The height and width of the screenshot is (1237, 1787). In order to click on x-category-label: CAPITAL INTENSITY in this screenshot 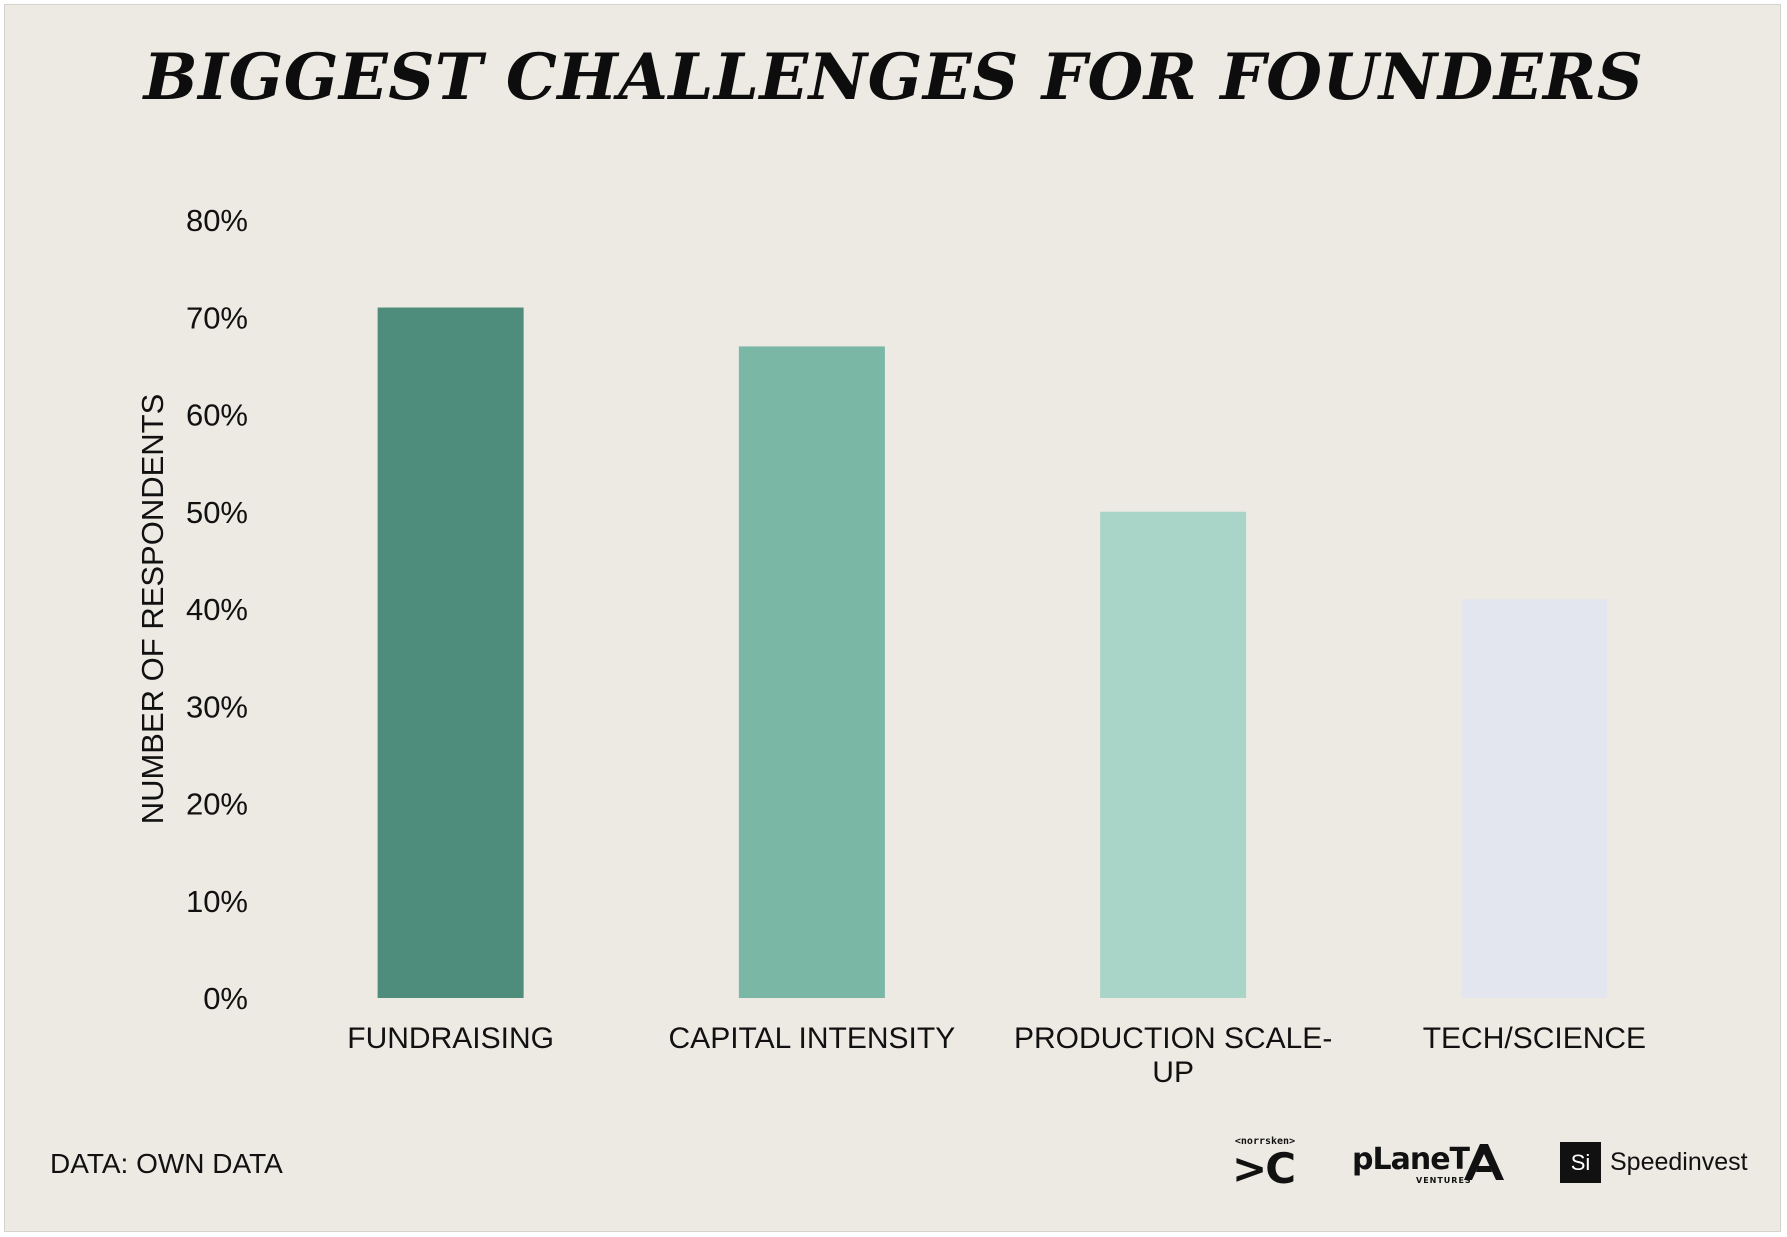, I will do `click(812, 1038)`.